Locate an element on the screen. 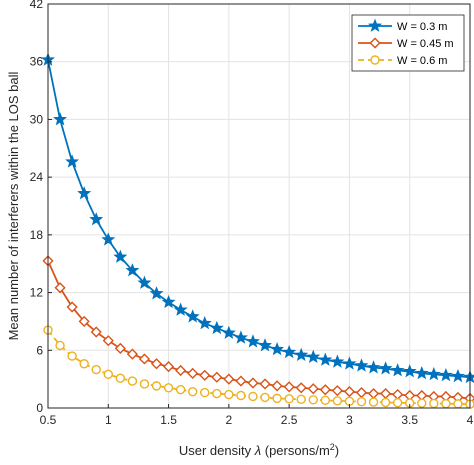  y-tick-label: 0 is located at coordinates (39, 408).